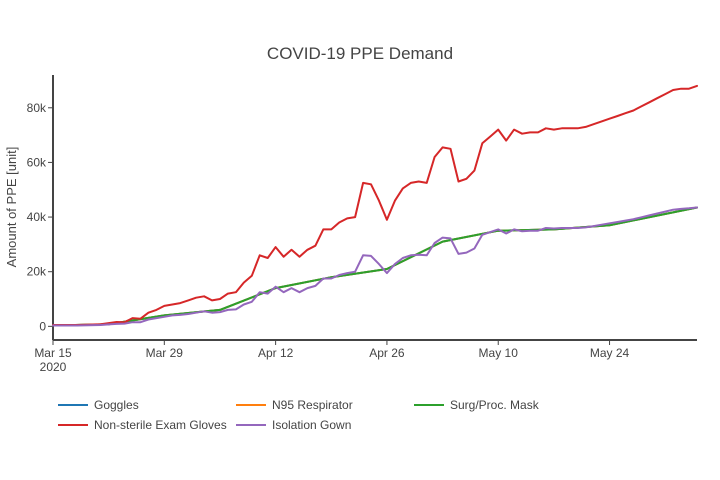 This screenshot has height=480, width=720. Describe the element at coordinates (312, 405) in the screenshot. I see `legend-label: N95 Respirator` at that location.